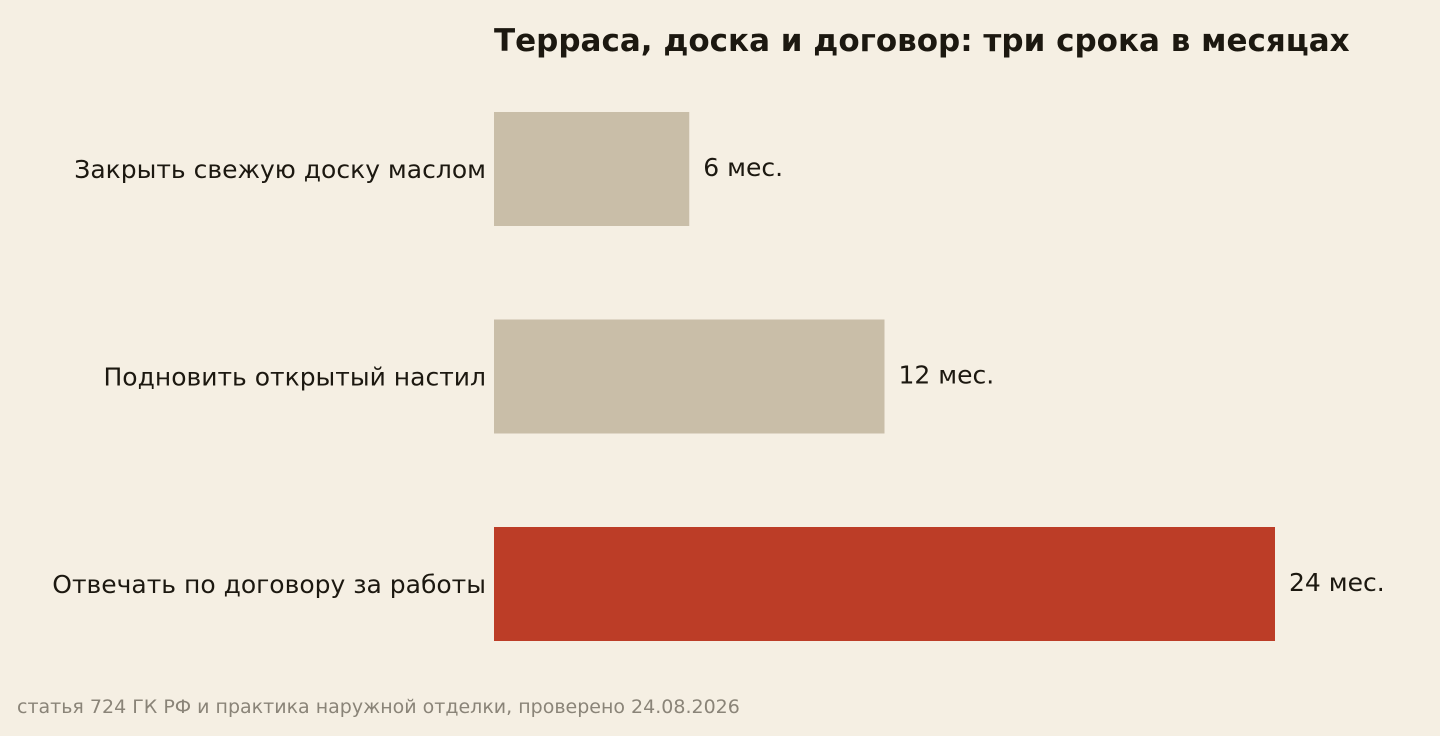 The height and width of the screenshot is (736, 1440). What do you see at coordinates (743, 167) in the screenshot?
I see `value-label: 6 мес.` at bounding box center [743, 167].